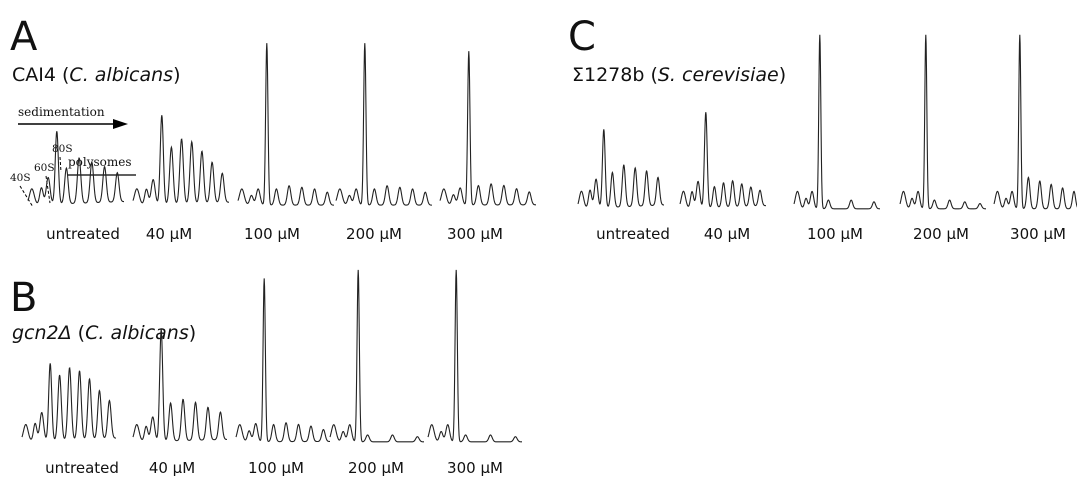 This screenshot has width=1077, height=477. Describe the element at coordinates (374, 234) in the screenshot. I see `condition-label-a-3: 200 µM` at that location.